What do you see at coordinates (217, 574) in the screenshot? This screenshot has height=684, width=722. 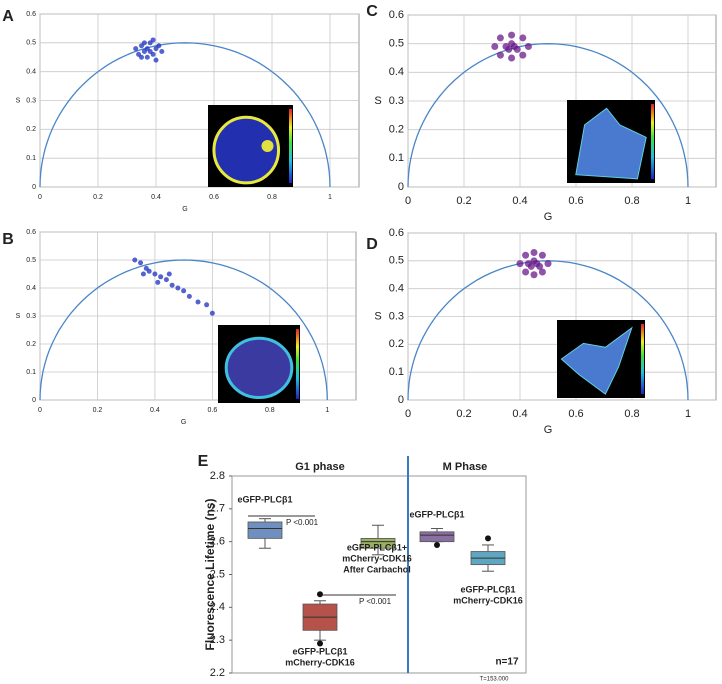 I see `y-tick-label: 2.5` at bounding box center [217, 574].